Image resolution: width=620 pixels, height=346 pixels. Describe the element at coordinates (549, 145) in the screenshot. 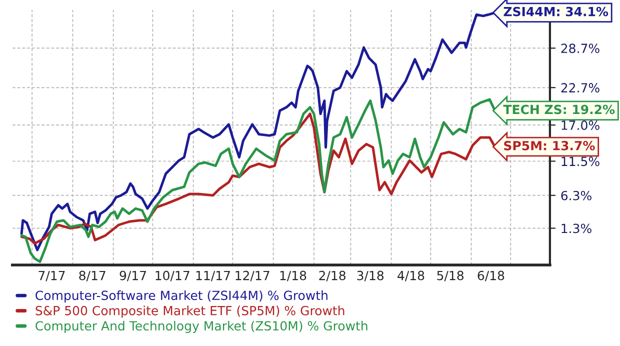

I see `annotation: SP5M: 13.7%` at that location.